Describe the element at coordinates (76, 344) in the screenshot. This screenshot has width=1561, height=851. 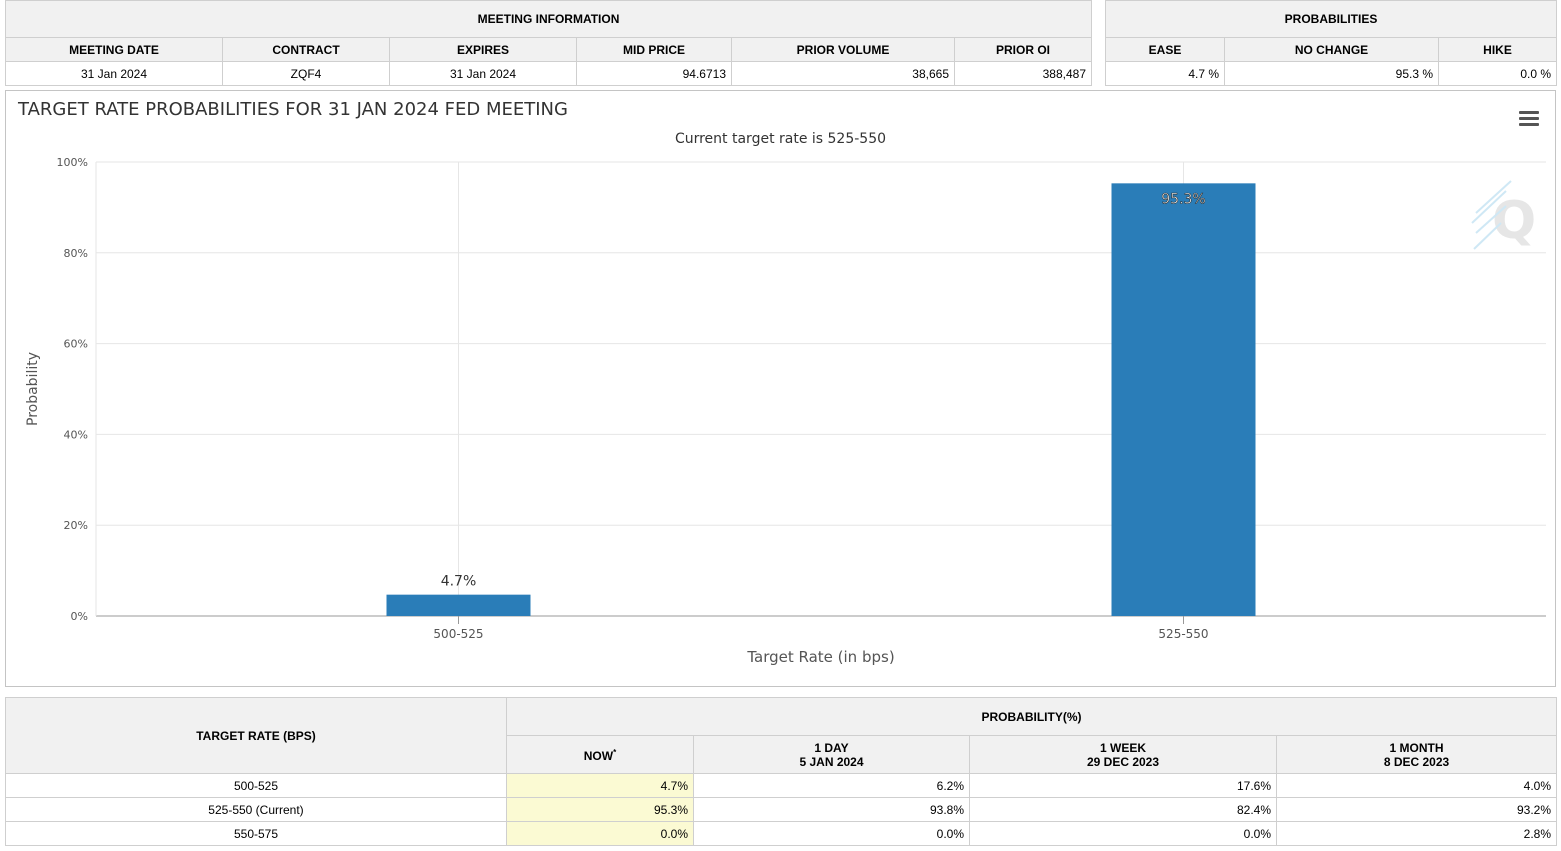
I see `y-tick-label: 60%` at that location.